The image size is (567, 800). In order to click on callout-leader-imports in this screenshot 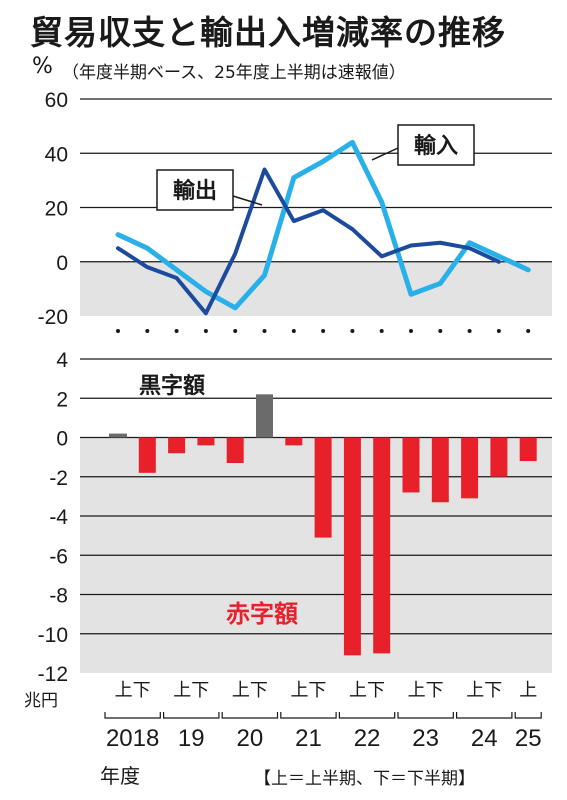, I will do `click(385, 154)`.